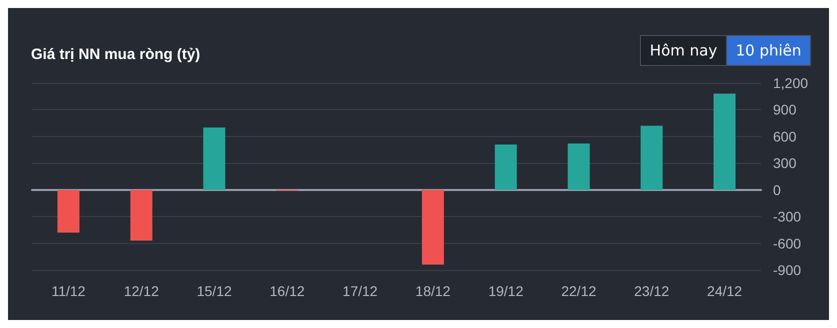  Describe the element at coordinates (684, 51) in the screenshot. I see `text: Hôm nay` at that location.